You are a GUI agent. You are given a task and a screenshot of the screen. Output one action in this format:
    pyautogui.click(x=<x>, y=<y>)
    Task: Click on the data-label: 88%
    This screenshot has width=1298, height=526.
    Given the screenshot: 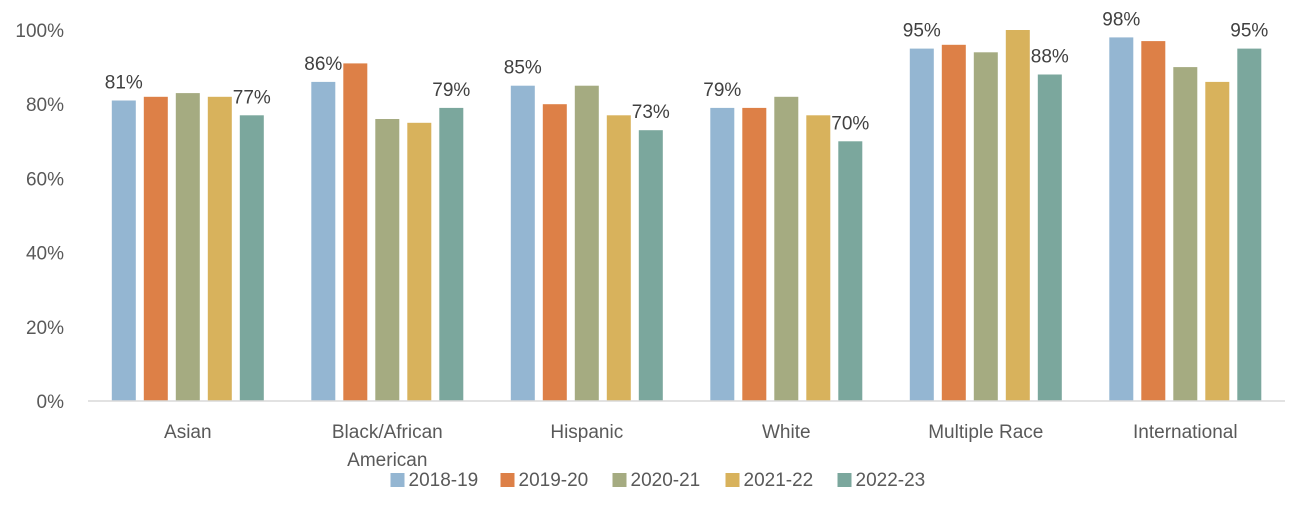 What is the action you would take?
    pyautogui.click(x=1050, y=57)
    